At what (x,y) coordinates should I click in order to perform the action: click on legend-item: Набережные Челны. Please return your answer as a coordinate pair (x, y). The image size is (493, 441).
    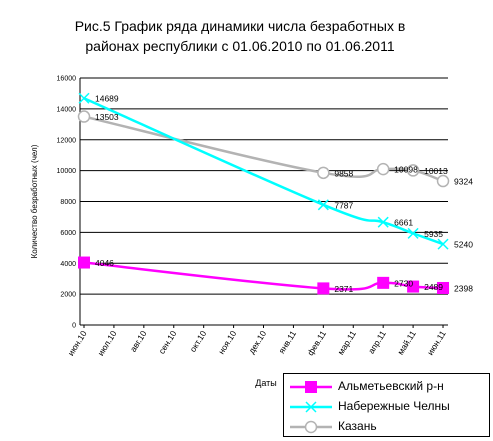
    Looking at the image, I should click on (388, 407).